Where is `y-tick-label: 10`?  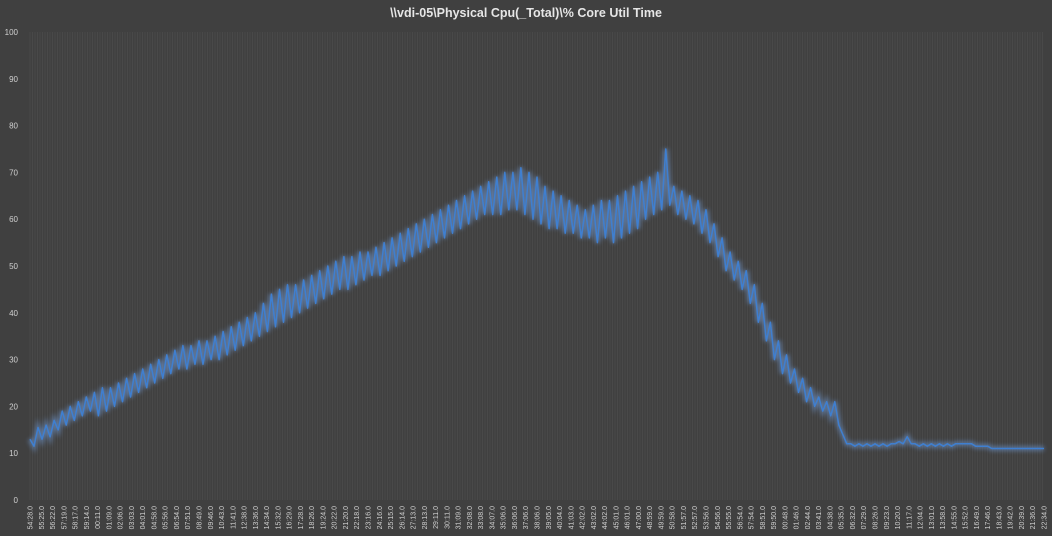
y-tick-label: 10 is located at coordinates (13, 453).